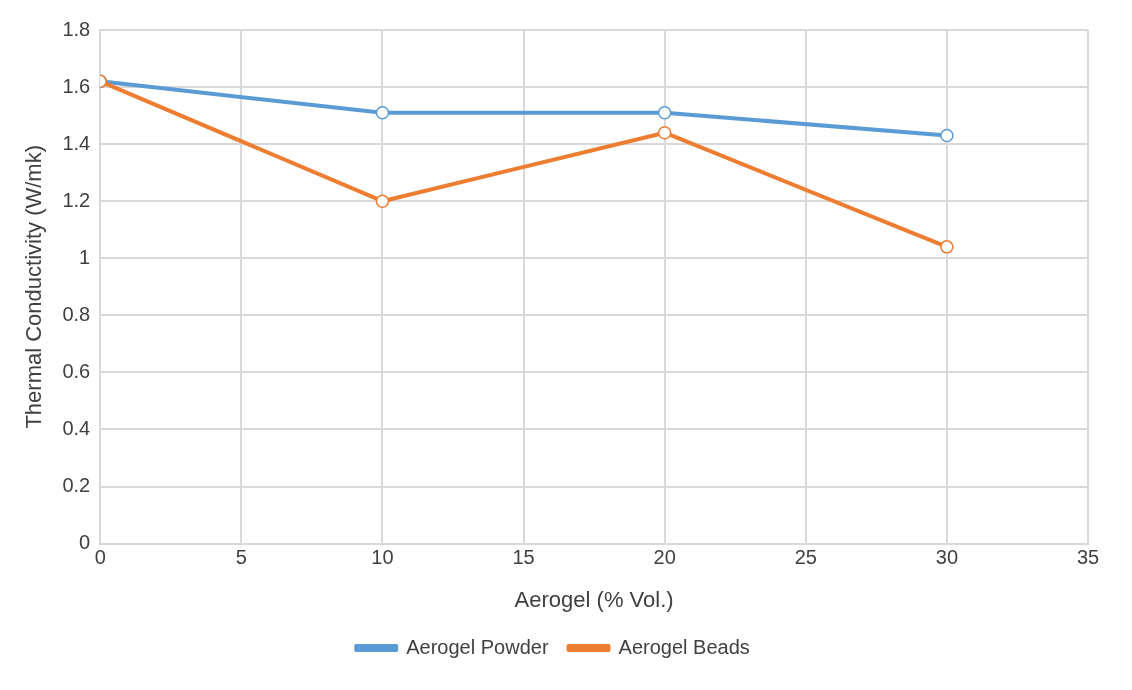 Image resolution: width=1132 pixels, height=690 pixels. Describe the element at coordinates (76, 427) in the screenshot. I see `y-tick-label: 0.4` at that location.